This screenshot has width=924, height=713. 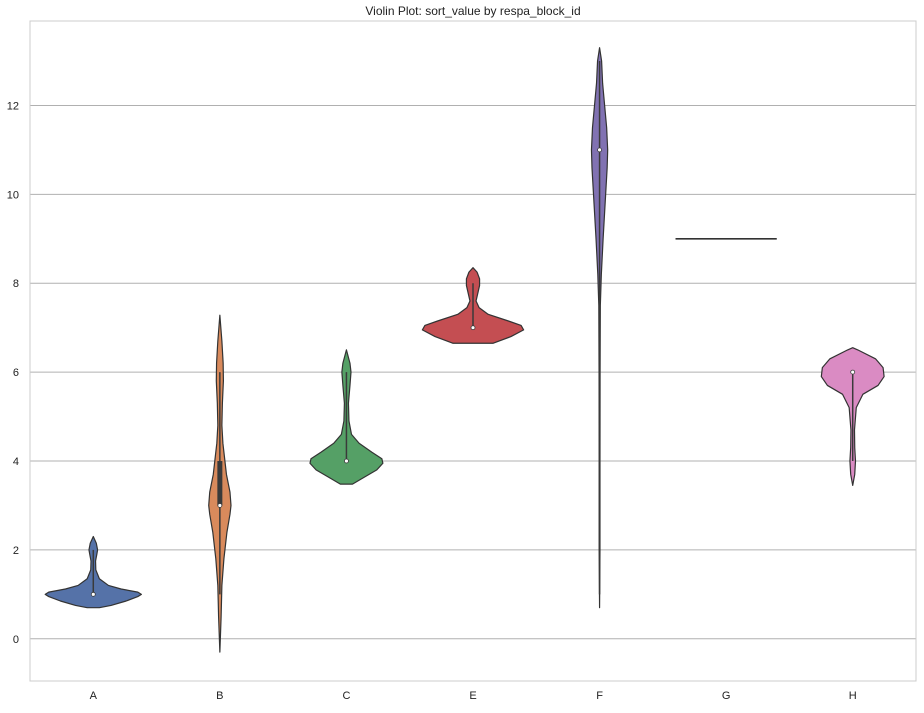 What do you see at coordinates (853, 696) in the screenshot?
I see `x-tick-label: H` at bounding box center [853, 696].